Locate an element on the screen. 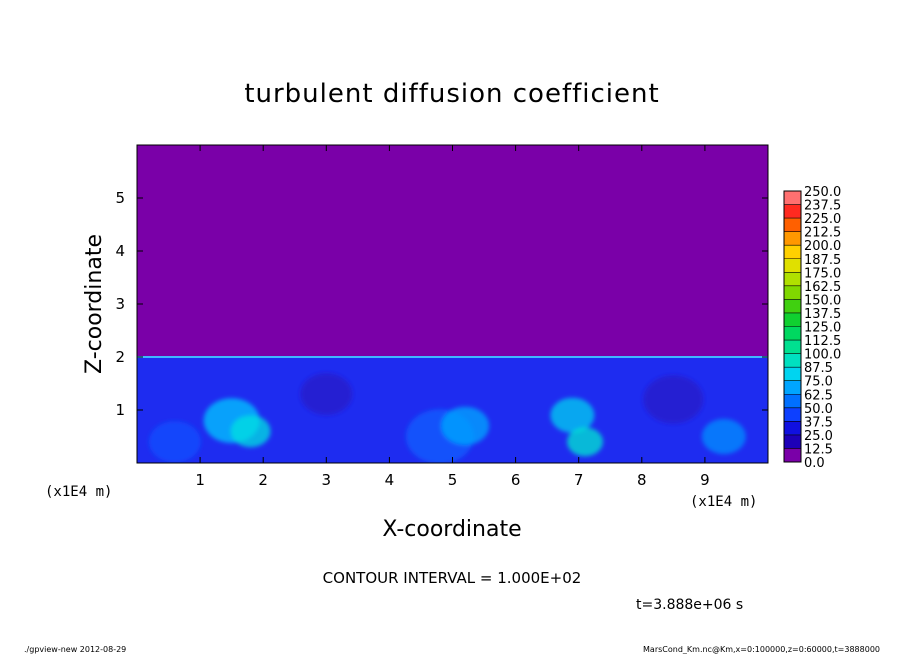 Image resolution: width=904 pixels, height=654 pixels. x-tick-label: 2 is located at coordinates (263, 480).